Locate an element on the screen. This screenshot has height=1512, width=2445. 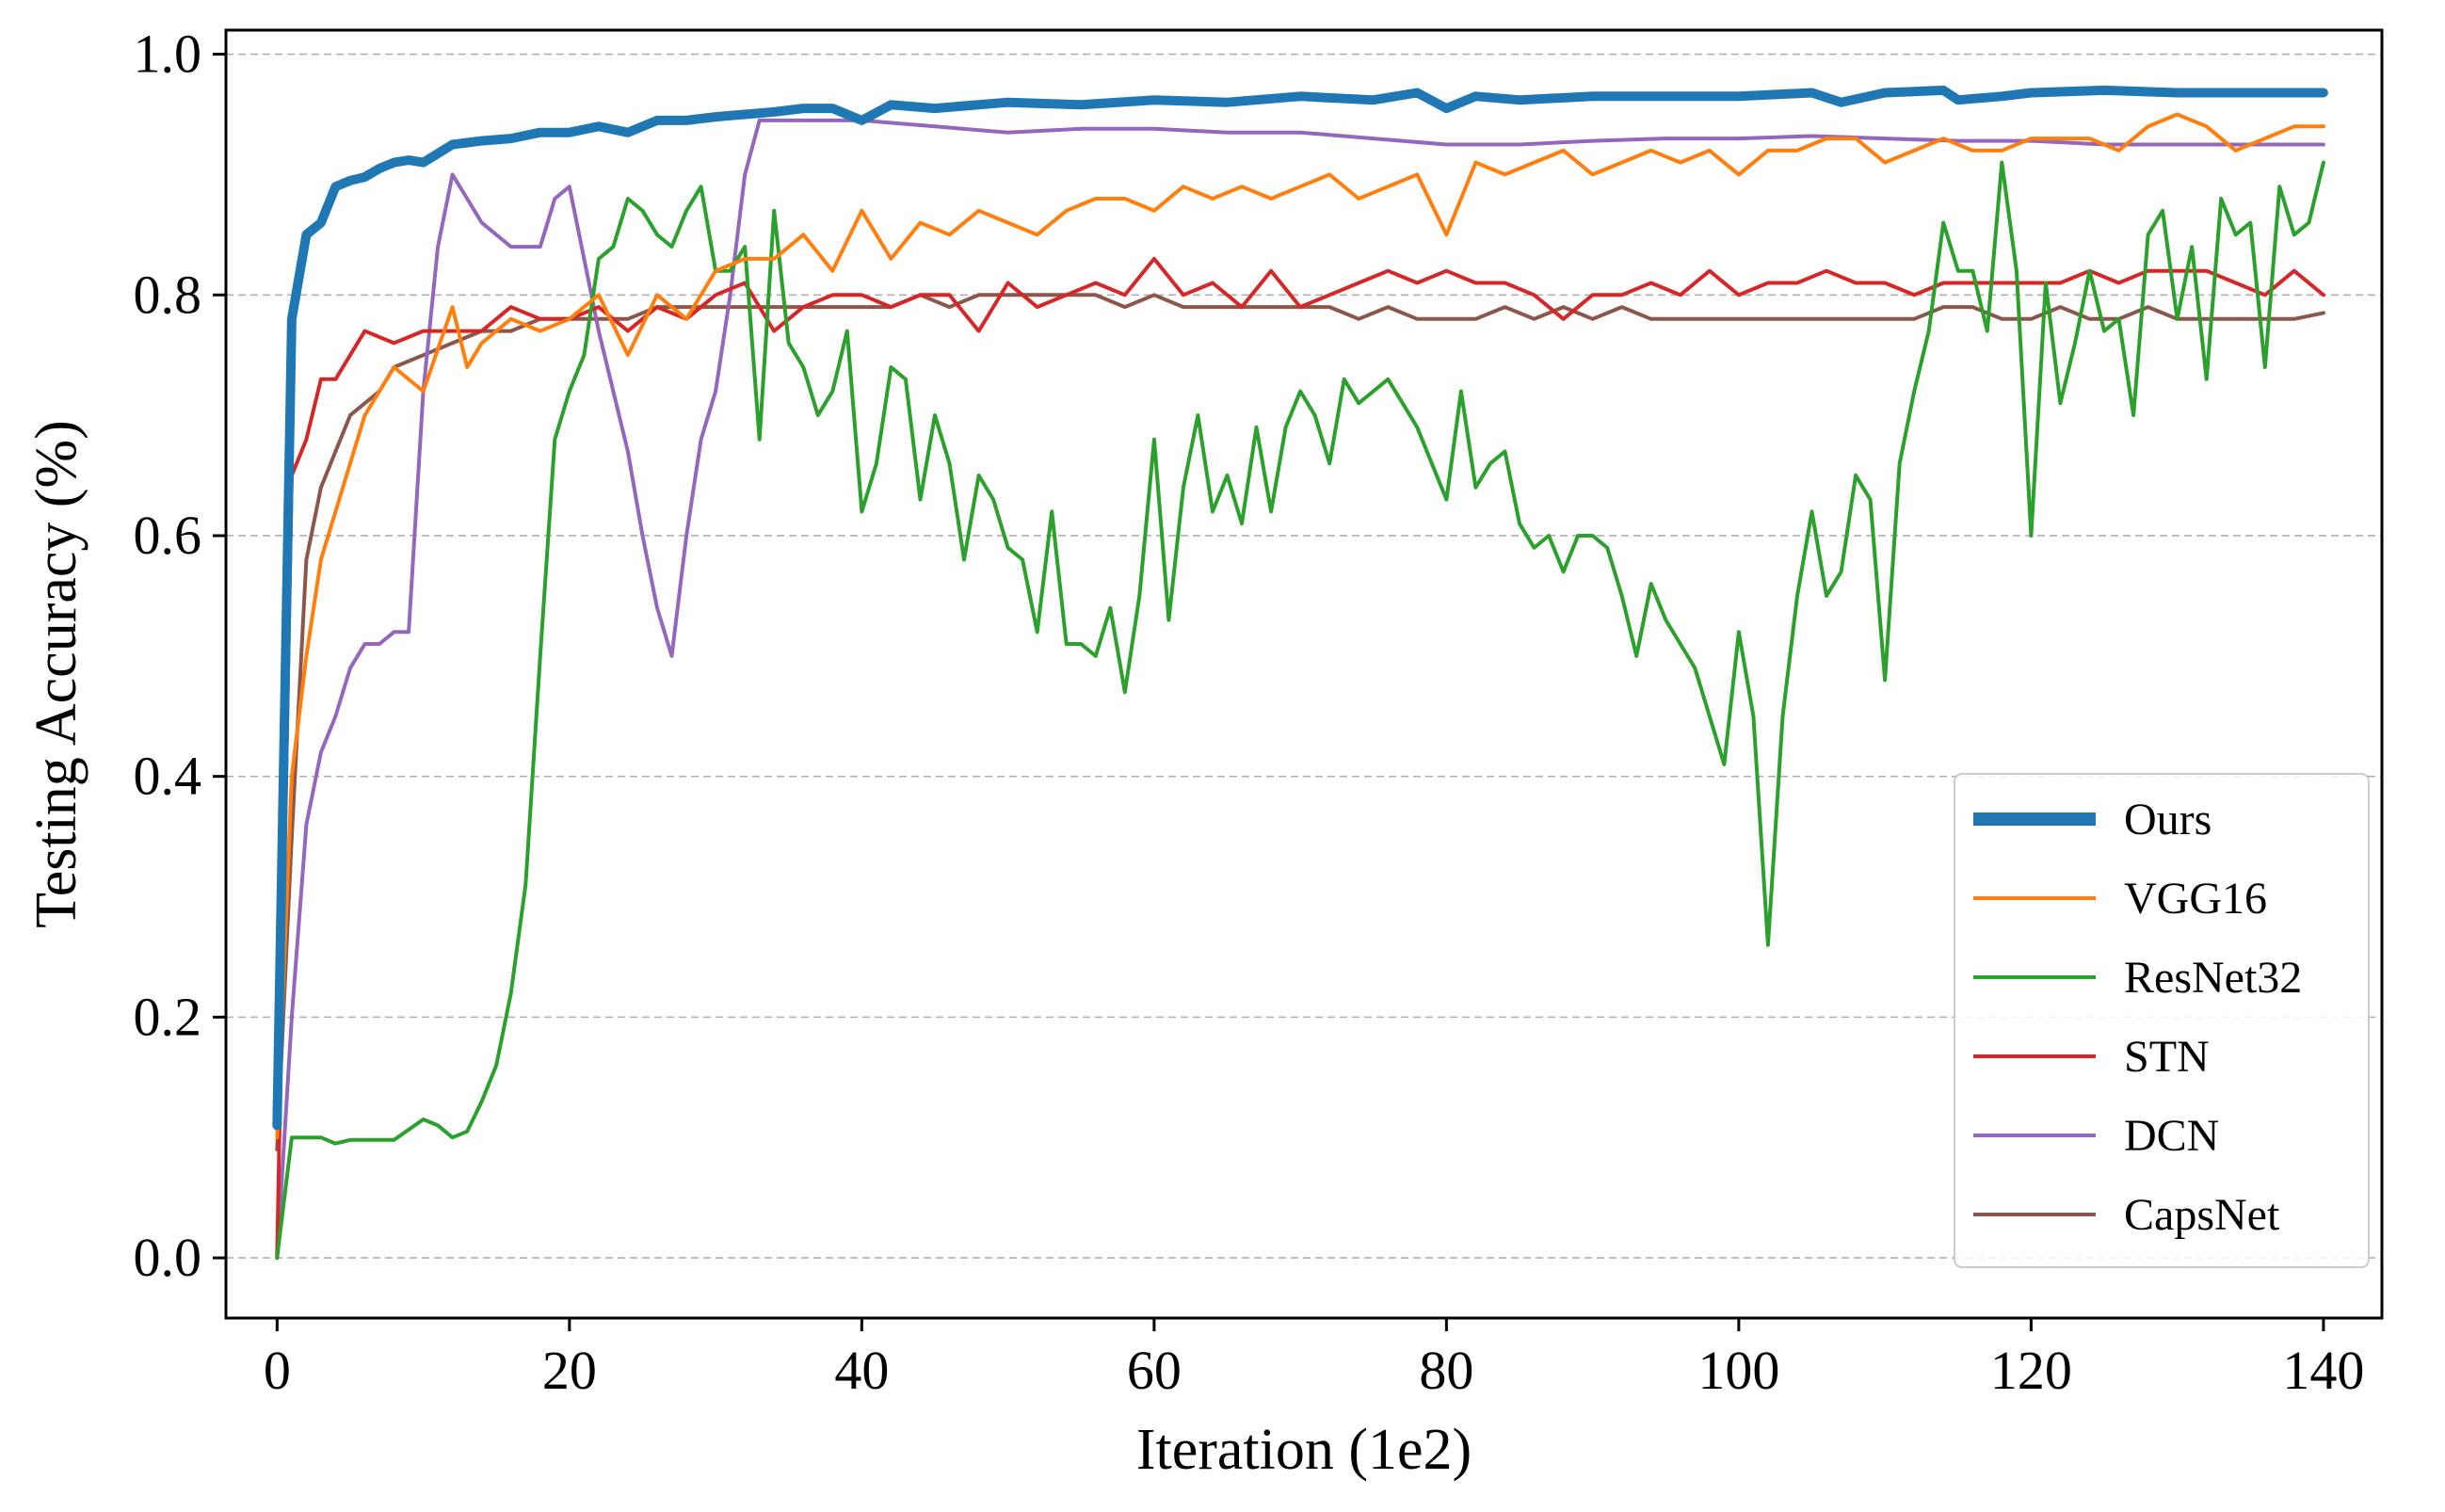
legend-label-resnet32: ResNet32 is located at coordinates (2213, 978).